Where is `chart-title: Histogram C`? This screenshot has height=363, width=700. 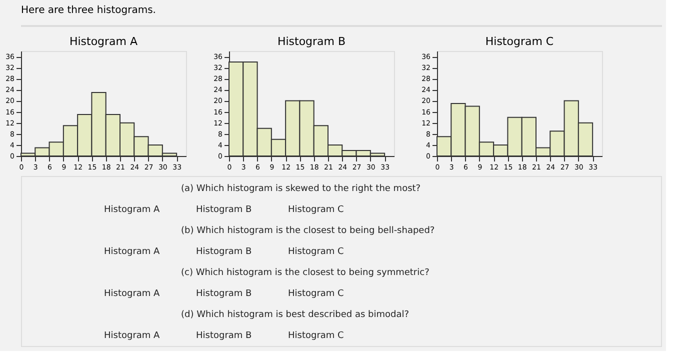 chart-title: Histogram C is located at coordinates (519, 41).